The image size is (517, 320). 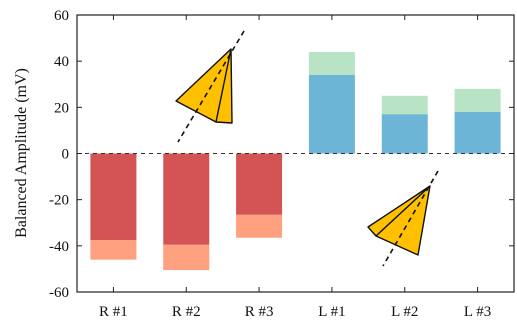 What do you see at coordinates (61, 108) in the screenshot?
I see `y-tick-label-2: 20` at bounding box center [61, 108].